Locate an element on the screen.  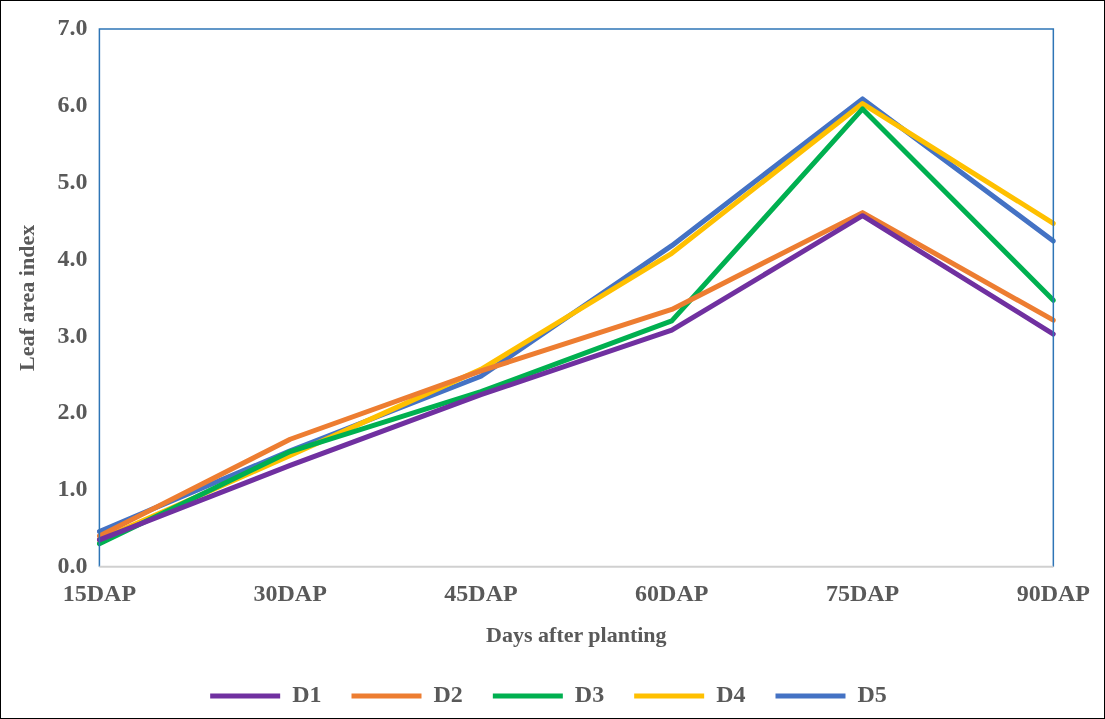
y-tick-label: 0.0 is located at coordinates (72, 565).